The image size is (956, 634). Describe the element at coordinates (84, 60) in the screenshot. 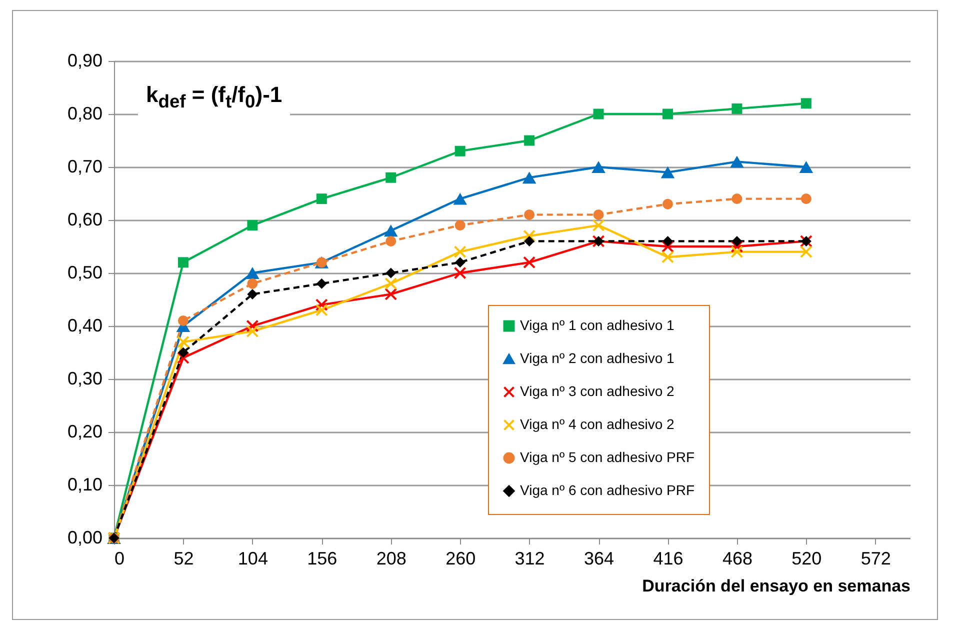

I see `y-tick-label: 0,90` at that location.